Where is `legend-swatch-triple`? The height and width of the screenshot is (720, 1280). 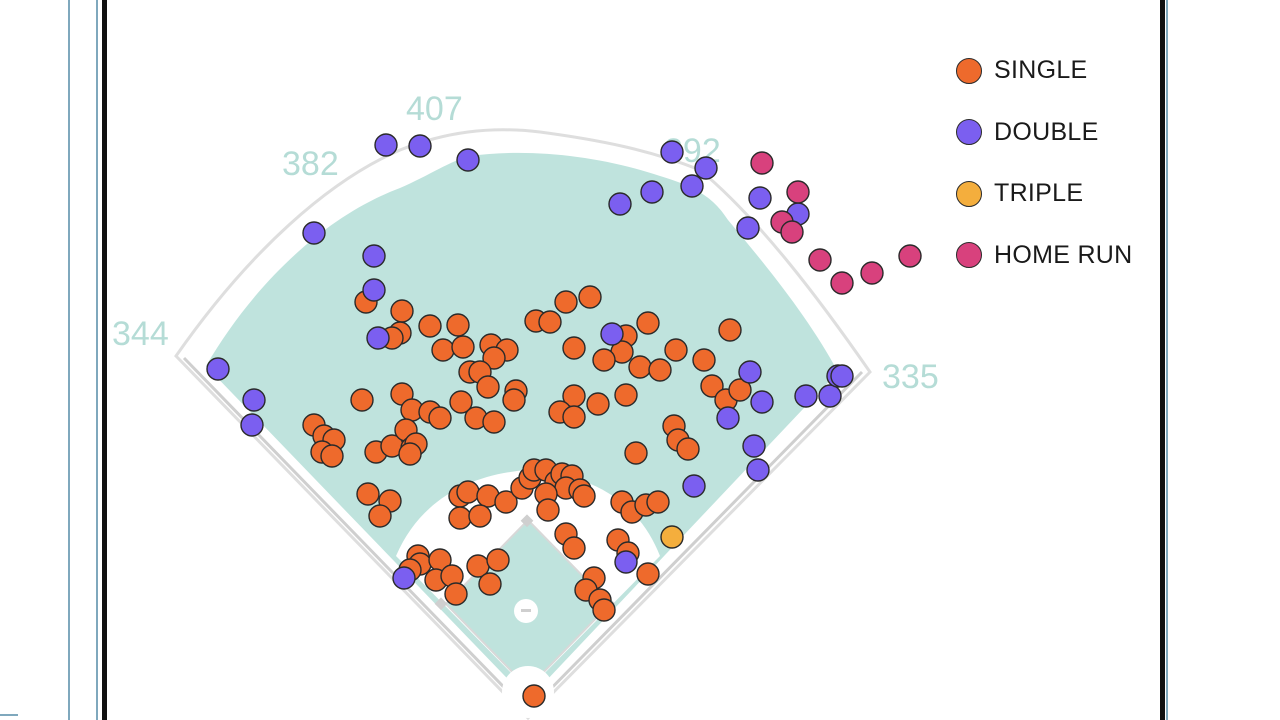 legend-swatch-triple is located at coordinates (969, 193).